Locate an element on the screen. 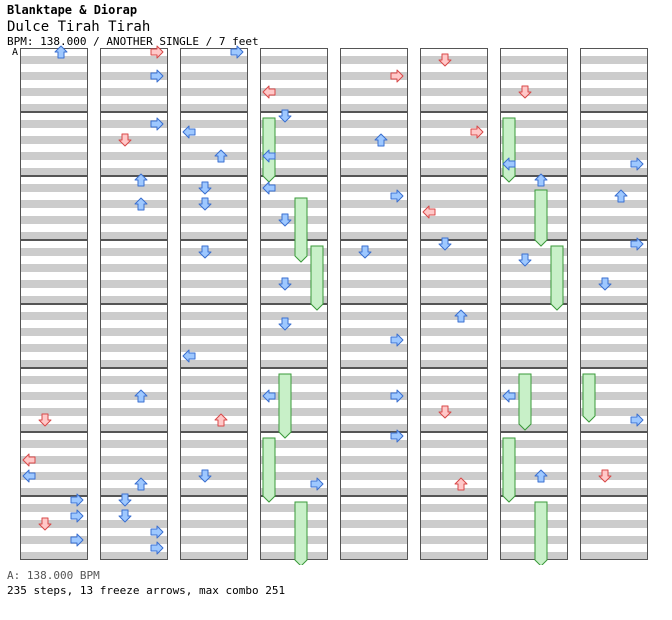 This screenshot has height=620, width=672. artist-name: Blanktape & Diorap is located at coordinates (72, 10).